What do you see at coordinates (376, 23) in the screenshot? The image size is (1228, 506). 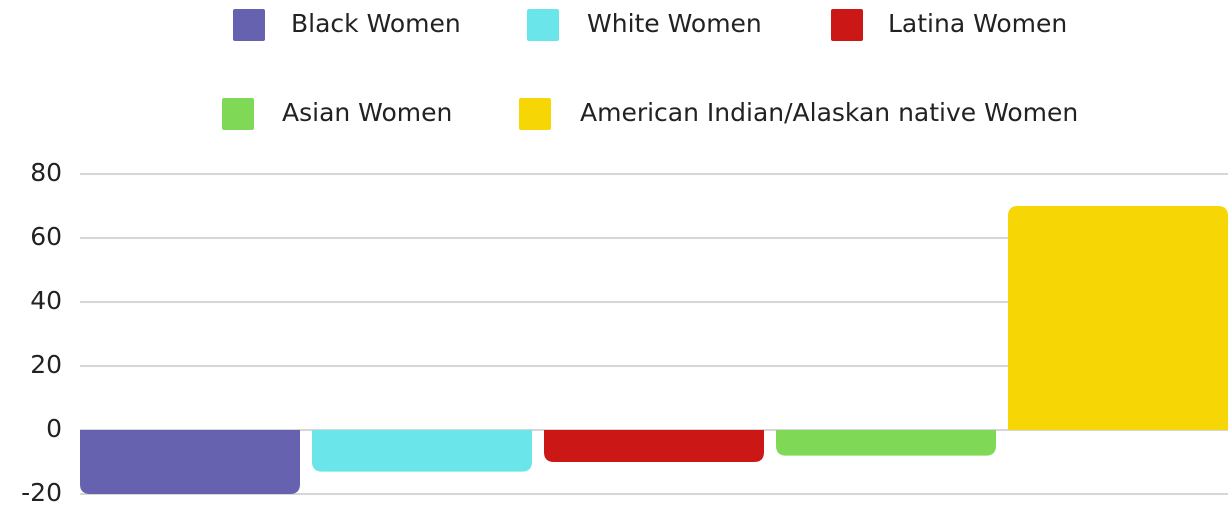 I see `legend-label: Black Women` at bounding box center [376, 23].